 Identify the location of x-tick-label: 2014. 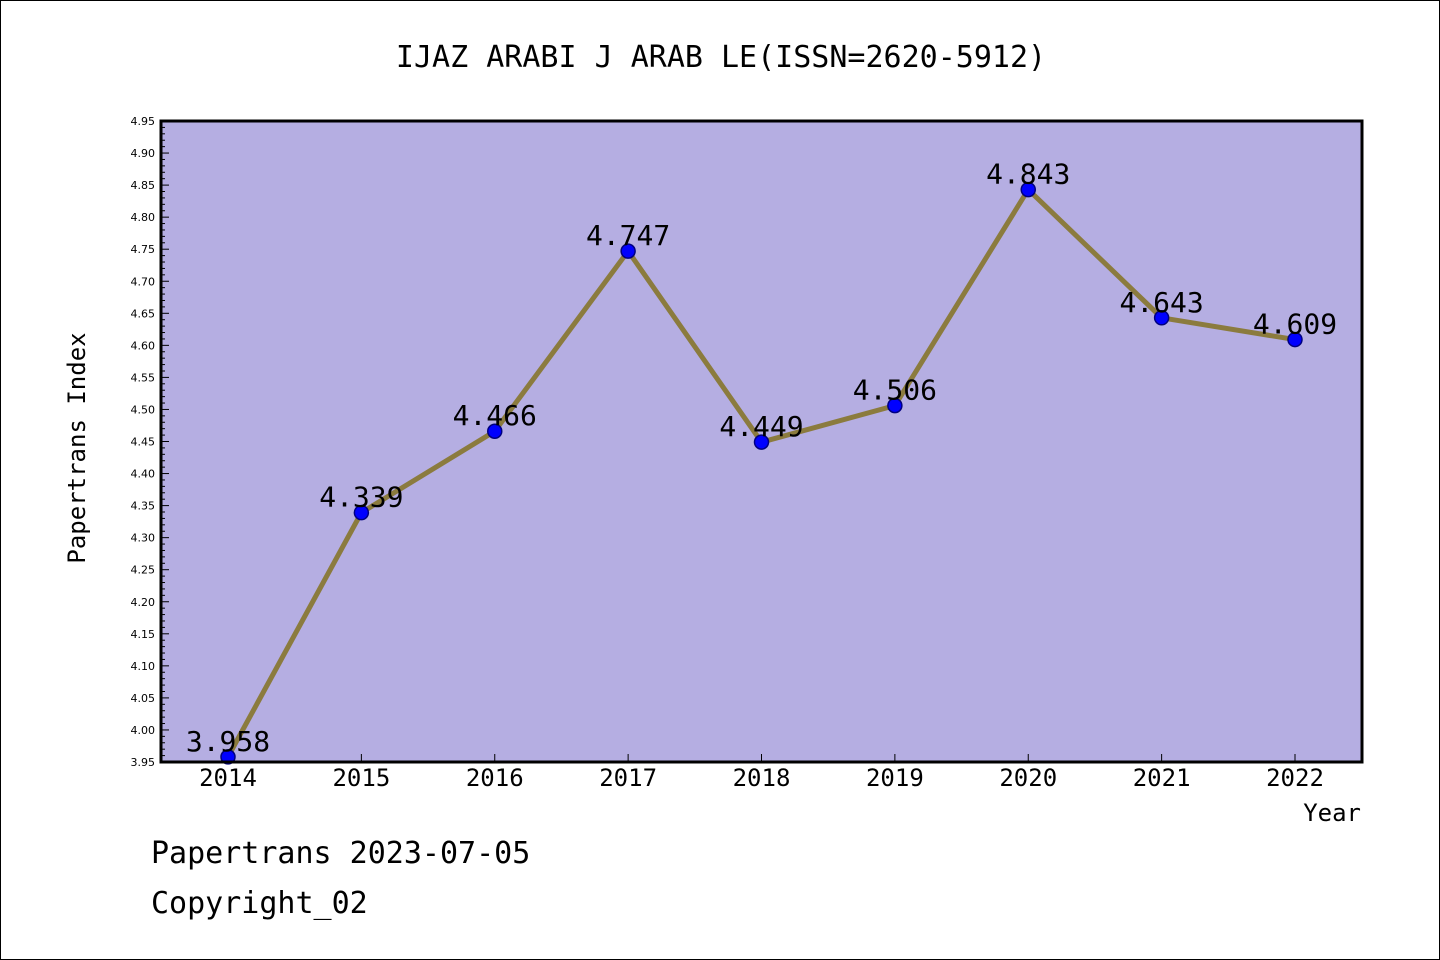
(228, 778).